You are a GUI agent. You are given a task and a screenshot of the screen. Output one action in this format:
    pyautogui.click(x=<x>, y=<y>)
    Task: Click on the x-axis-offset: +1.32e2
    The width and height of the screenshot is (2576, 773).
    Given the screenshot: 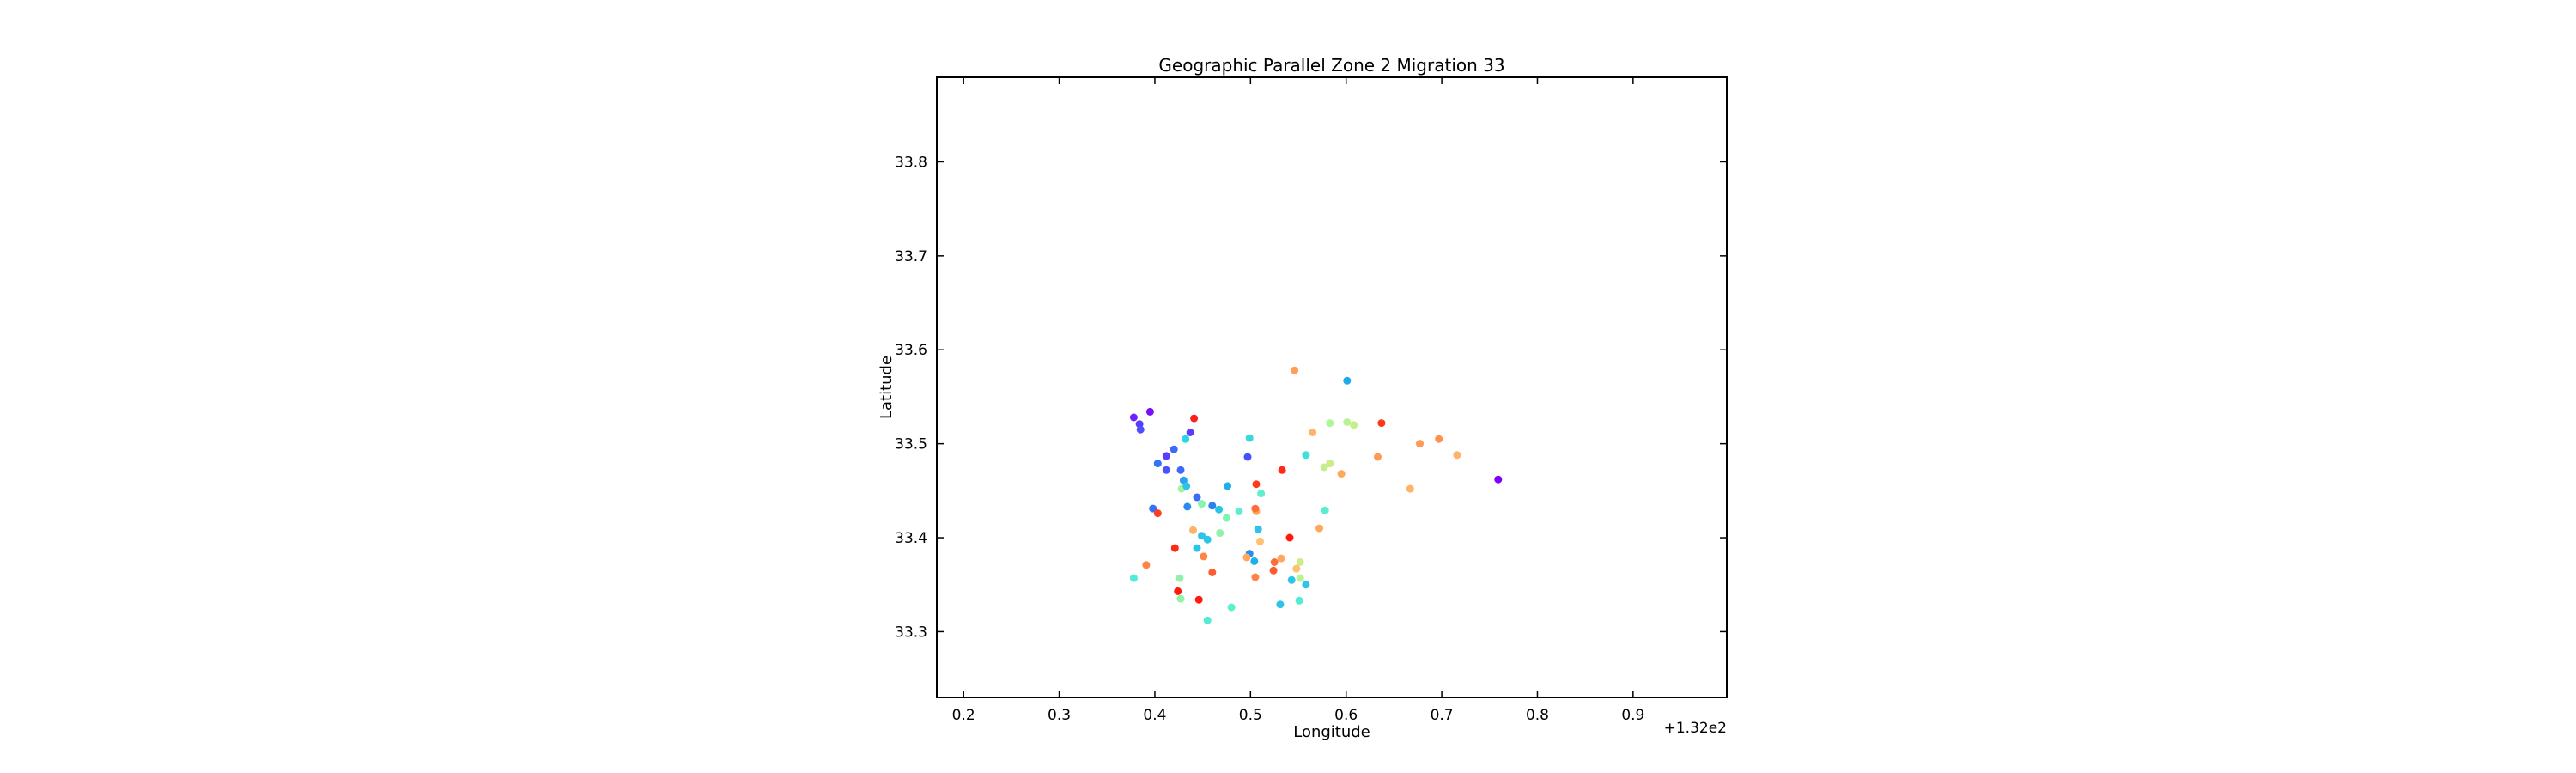 What is the action you would take?
    pyautogui.click(x=1696, y=728)
    